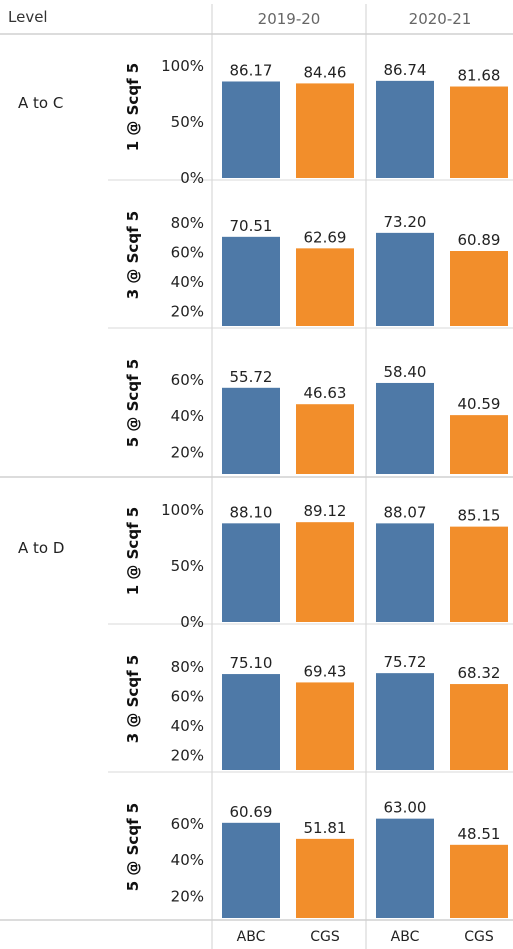  What do you see at coordinates (251, 377) in the screenshot?
I see `bar-value-label: 55.72` at bounding box center [251, 377].